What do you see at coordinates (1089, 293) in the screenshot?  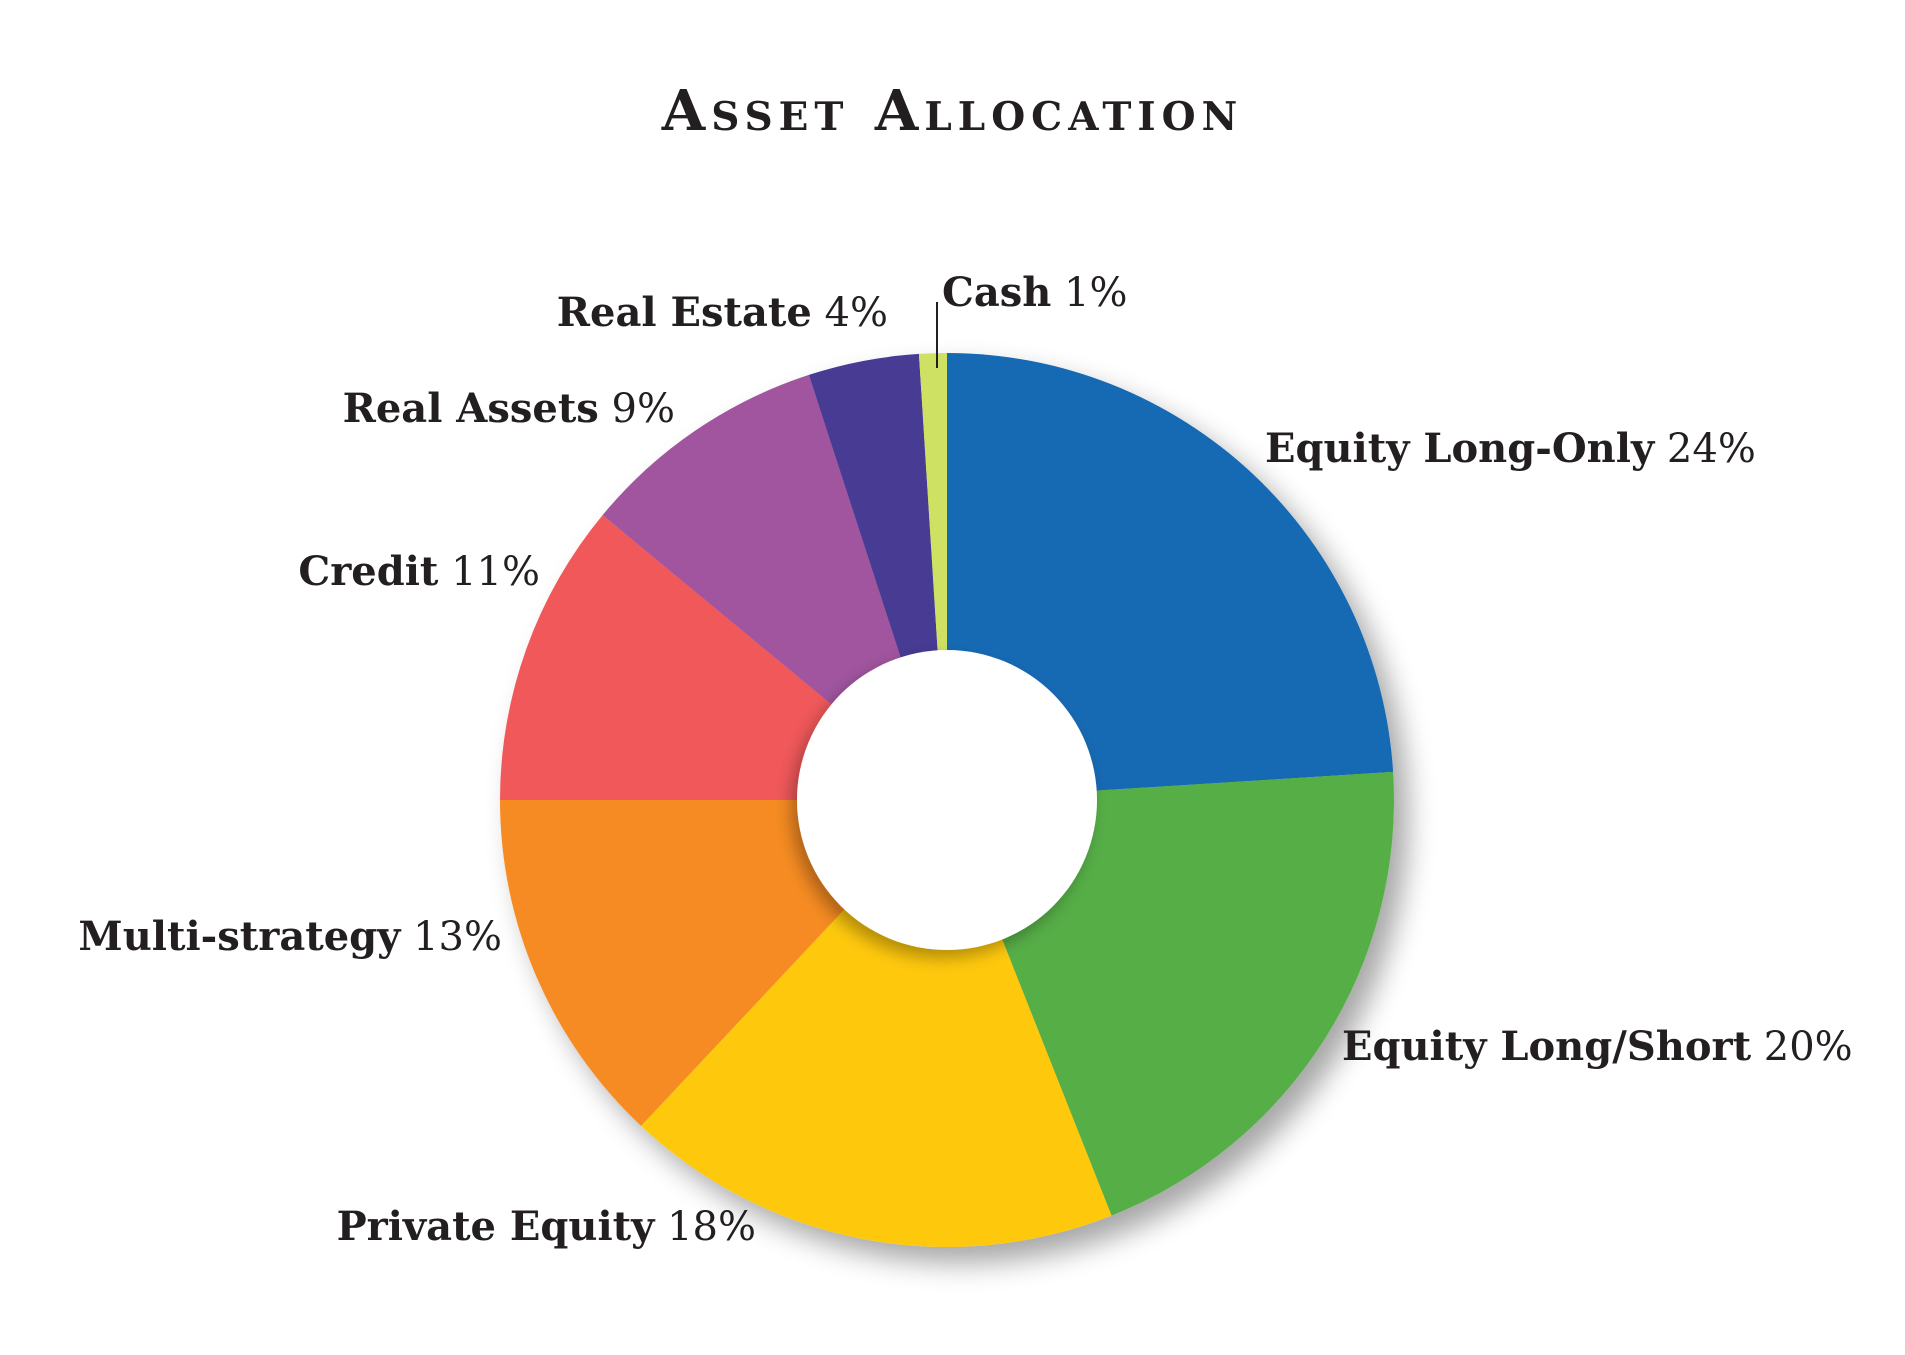 I see `label-value: 1%` at bounding box center [1089, 293].